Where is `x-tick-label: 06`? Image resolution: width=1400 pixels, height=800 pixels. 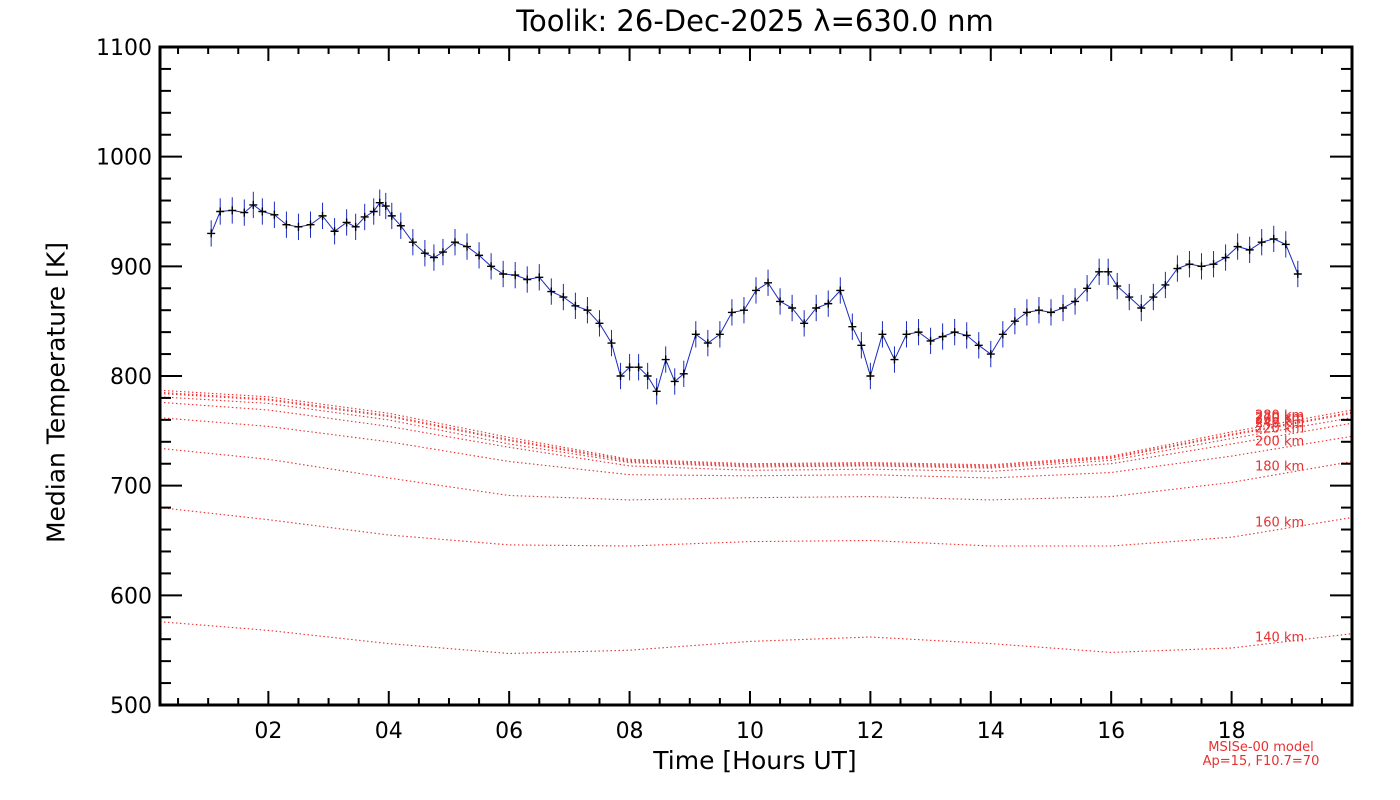
x-tick-label: 06 is located at coordinates (509, 731).